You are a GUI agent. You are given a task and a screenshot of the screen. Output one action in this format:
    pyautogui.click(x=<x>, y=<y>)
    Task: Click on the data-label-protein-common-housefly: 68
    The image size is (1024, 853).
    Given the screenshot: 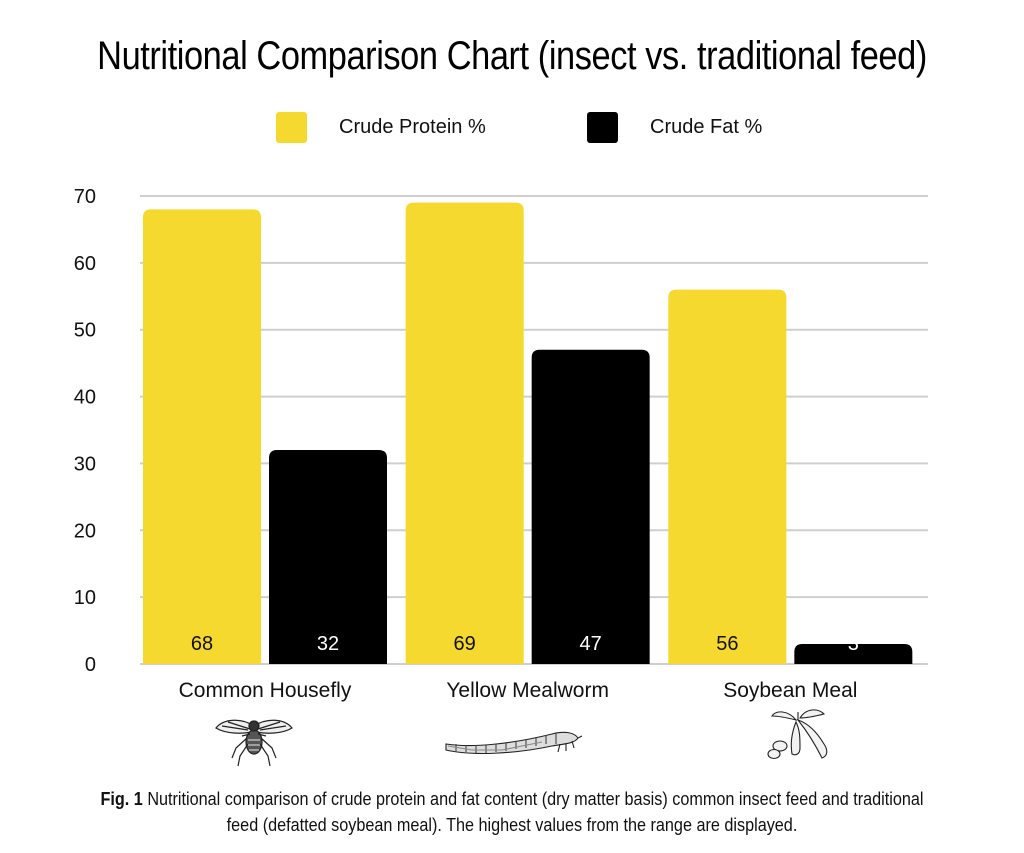 What is the action you would take?
    pyautogui.click(x=202, y=644)
    